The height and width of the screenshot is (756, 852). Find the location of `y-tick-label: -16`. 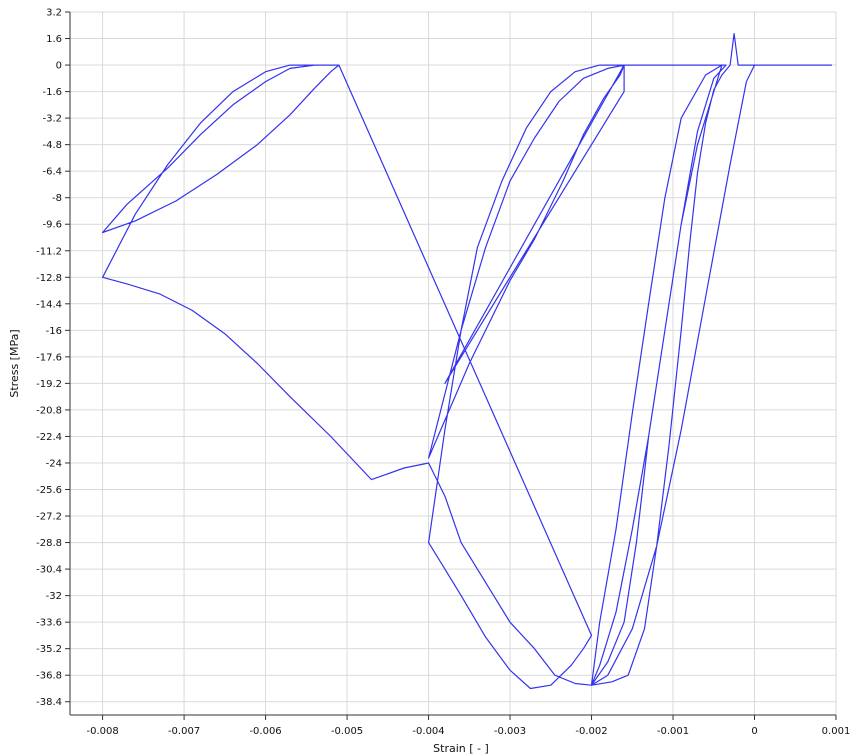

y-tick-label: -16 is located at coordinates (54, 331).